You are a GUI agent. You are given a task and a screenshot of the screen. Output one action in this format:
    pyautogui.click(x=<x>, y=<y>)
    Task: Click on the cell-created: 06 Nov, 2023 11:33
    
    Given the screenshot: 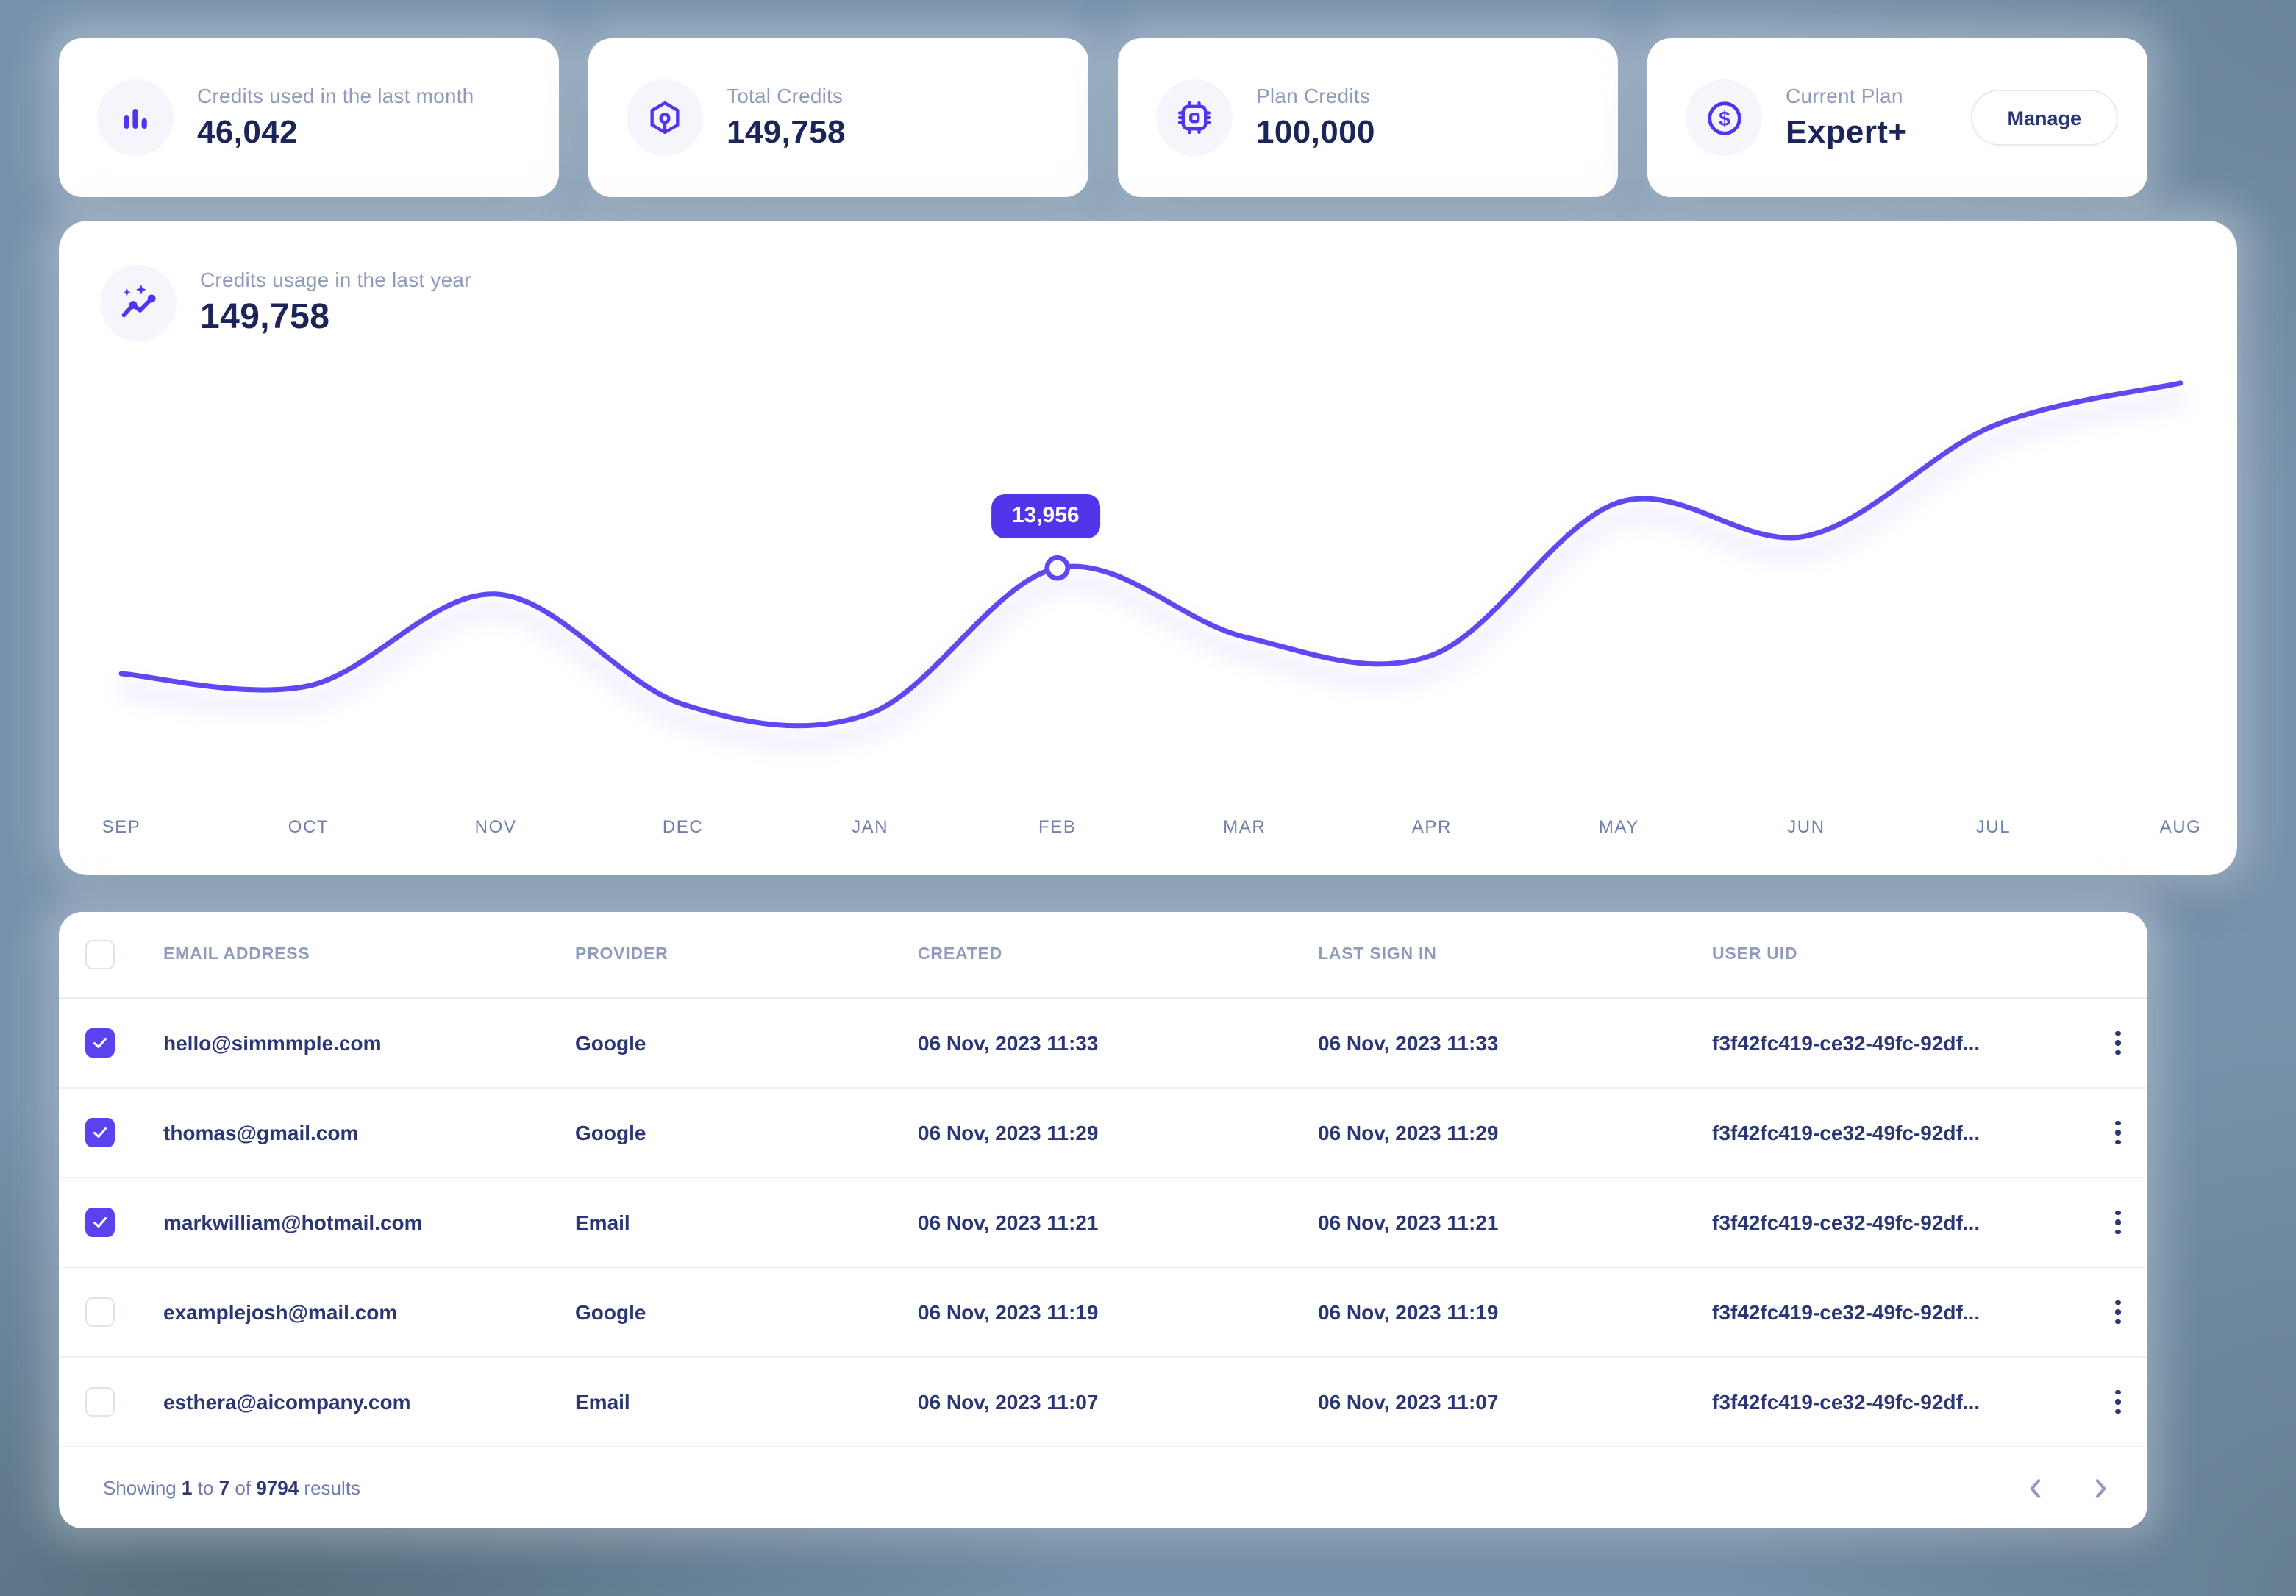 What is the action you would take?
    pyautogui.click(x=1009, y=1043)
    